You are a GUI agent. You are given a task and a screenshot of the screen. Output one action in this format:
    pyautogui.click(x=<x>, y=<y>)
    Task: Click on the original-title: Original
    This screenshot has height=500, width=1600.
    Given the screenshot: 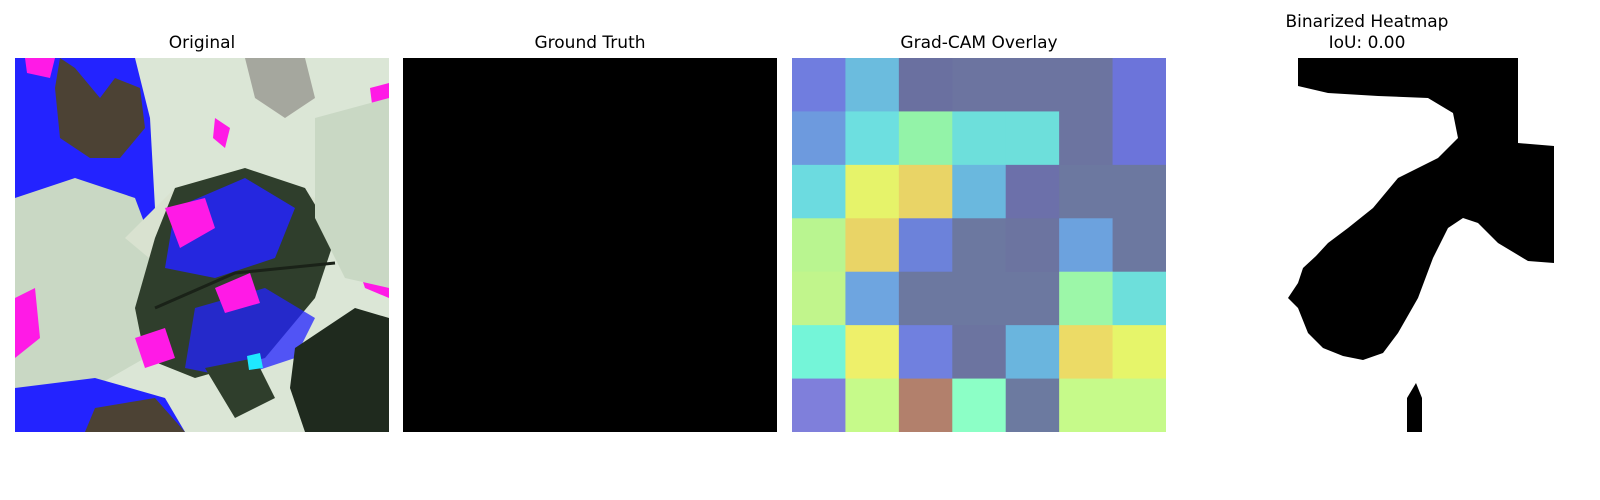 What is the action you would take?
    pyautogui.click(x=202, y=43)
    